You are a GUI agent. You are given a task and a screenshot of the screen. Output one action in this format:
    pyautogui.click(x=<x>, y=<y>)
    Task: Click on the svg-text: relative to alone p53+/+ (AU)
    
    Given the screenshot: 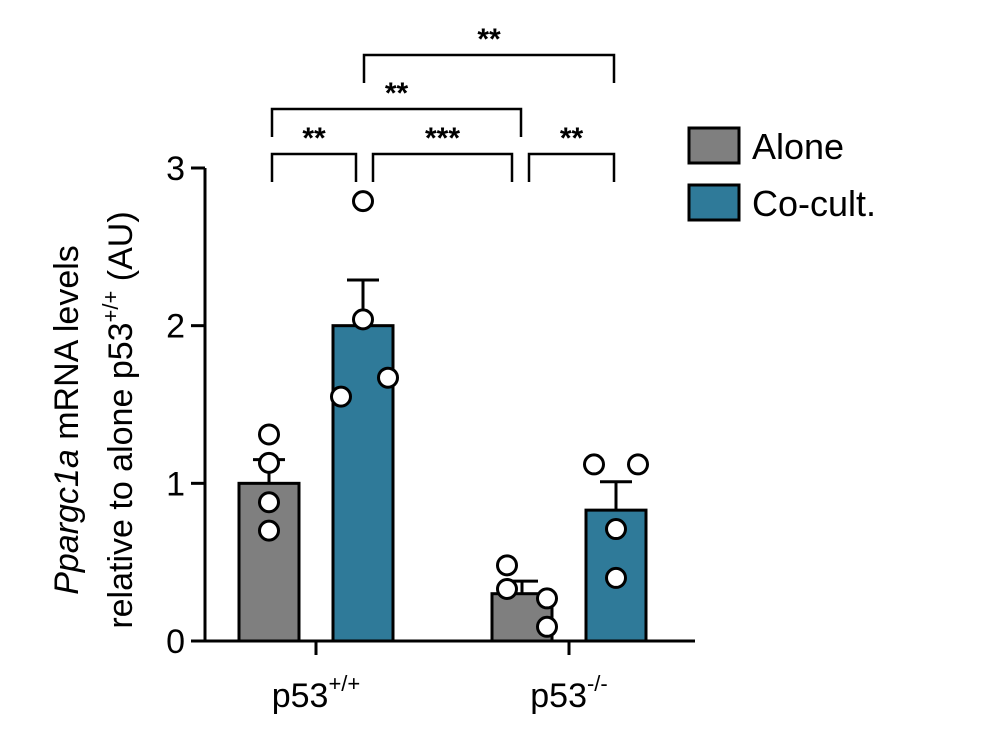 What is the action you would take?
    pyautogui.click(x=119, y=419)
    